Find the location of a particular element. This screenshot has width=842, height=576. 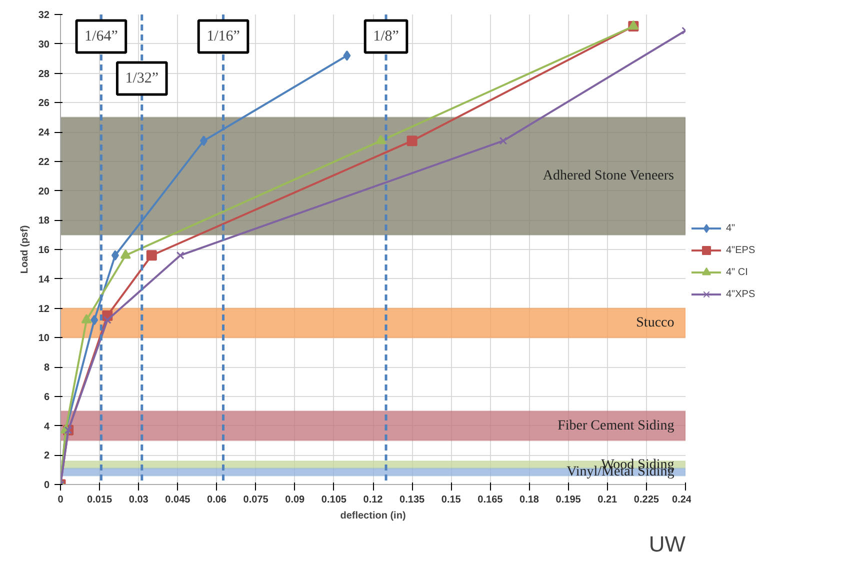

y-tick-label: 26 is located at coordinates (44, 104).